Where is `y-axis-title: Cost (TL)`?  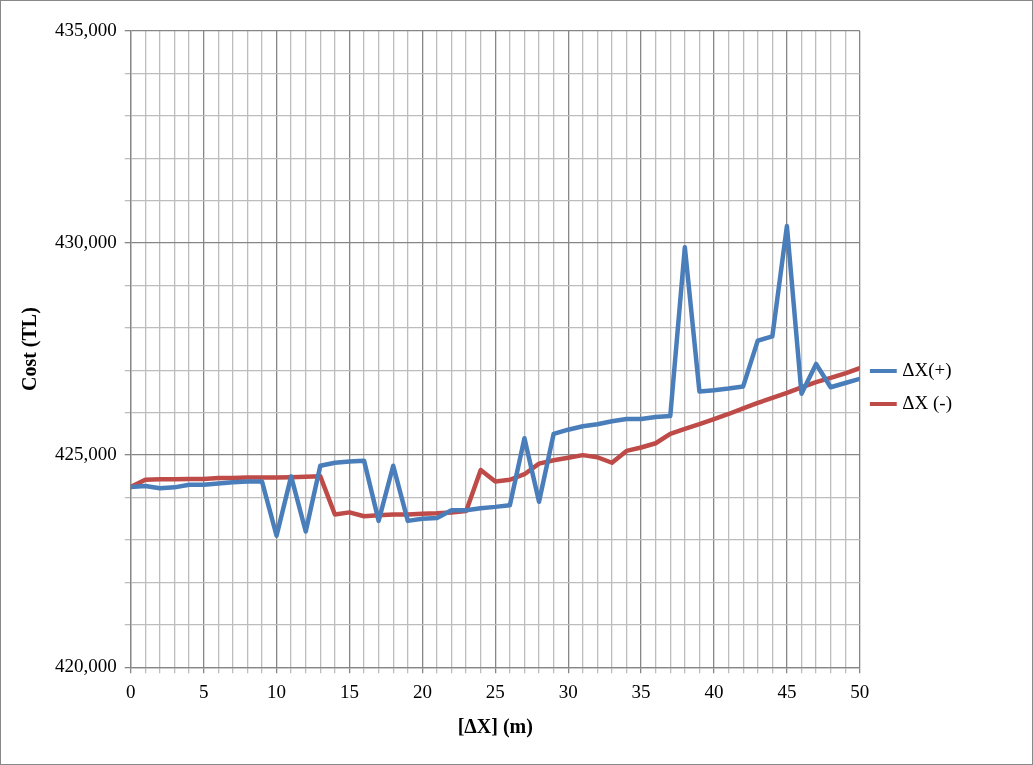
y-axis-title: Cost (TL) is located at coordinates (30, 349).